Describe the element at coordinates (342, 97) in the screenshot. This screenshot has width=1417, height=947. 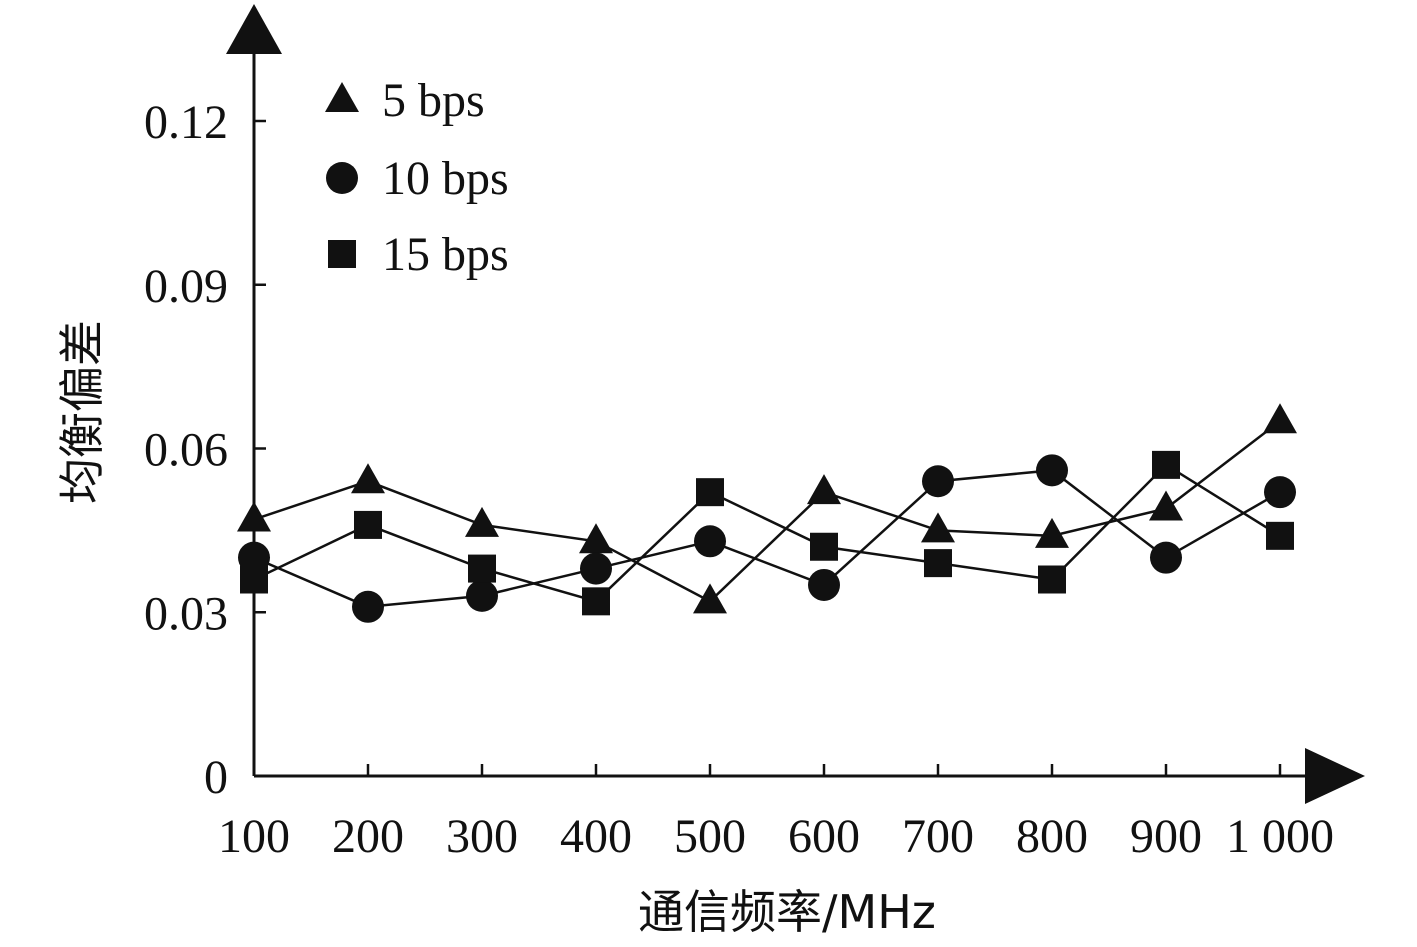
I see `legend-marker-triangle` at that location.